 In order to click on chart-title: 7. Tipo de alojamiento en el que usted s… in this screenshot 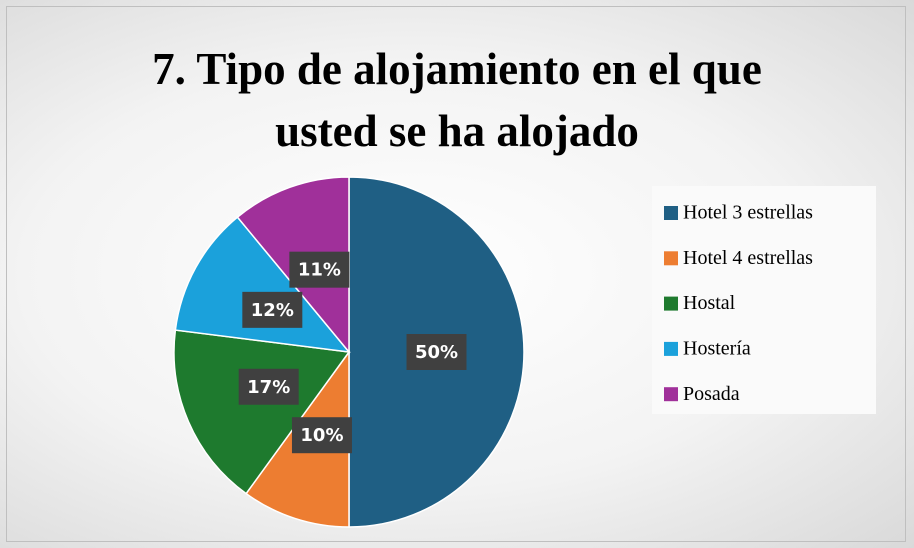, I will do `click(457, 100)`.